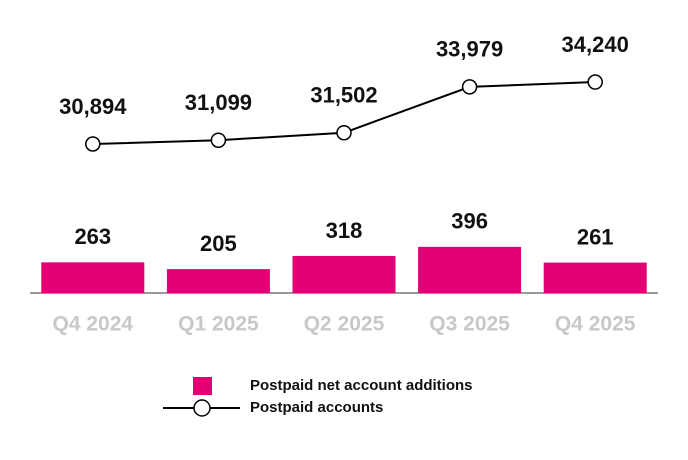 The image size is (688, 460). I want to click on bar-value-label: 396, so click(469, 221).